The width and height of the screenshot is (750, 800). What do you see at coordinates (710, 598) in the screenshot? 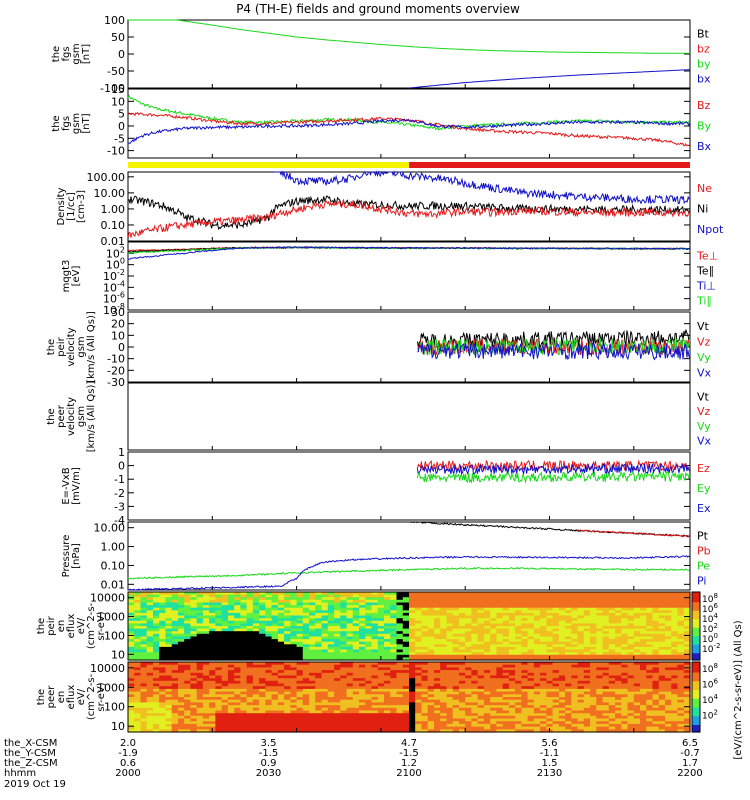
I see `colorbar-tick-label: 10⁸` at bounding box center [710, 598].